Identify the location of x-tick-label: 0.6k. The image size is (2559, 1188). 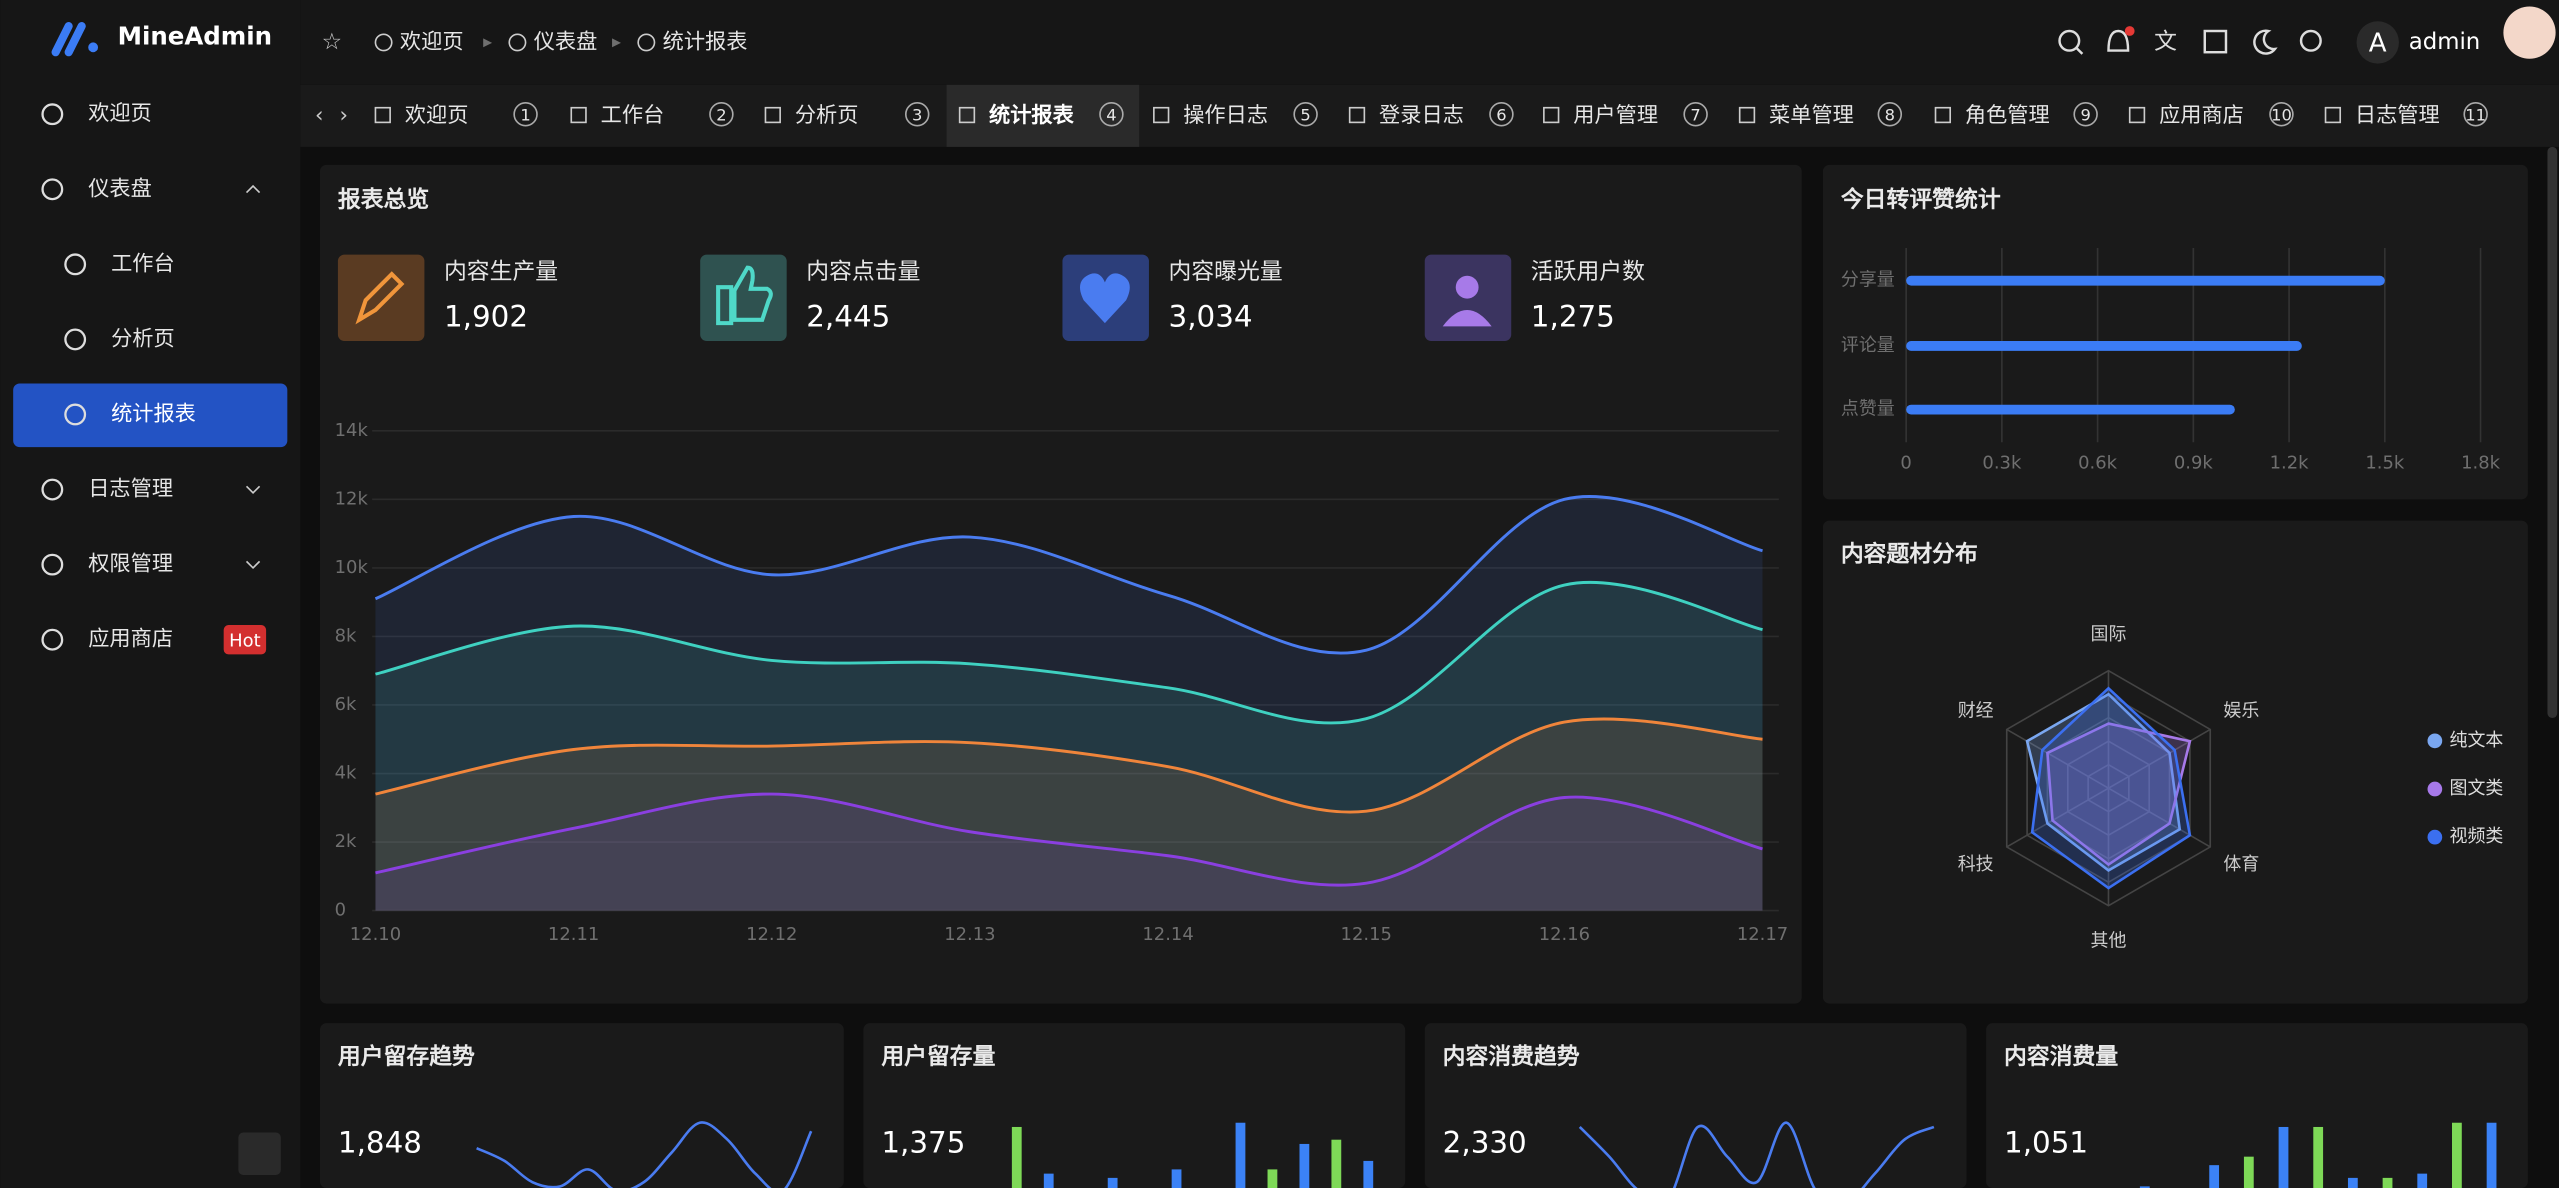
(2098, 462).